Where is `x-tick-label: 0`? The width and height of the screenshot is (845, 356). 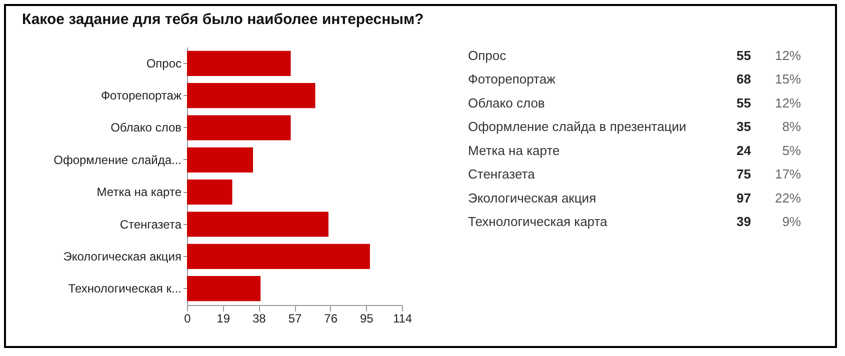
x-tick-label: 0 is located at coordinates (188, 319).